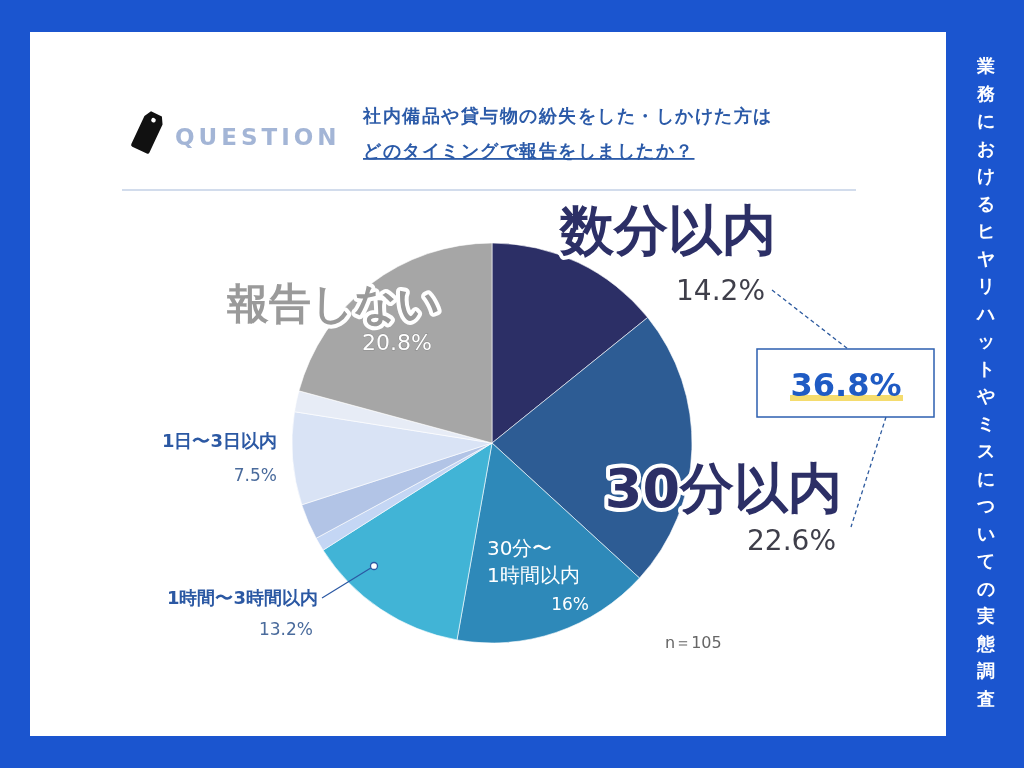 This screenshot has width=1024, height=768. What do you see at coordinates (720, 290) in the screenshot?
I see `data-label: 14.2%` at bounding box center [720, 290].